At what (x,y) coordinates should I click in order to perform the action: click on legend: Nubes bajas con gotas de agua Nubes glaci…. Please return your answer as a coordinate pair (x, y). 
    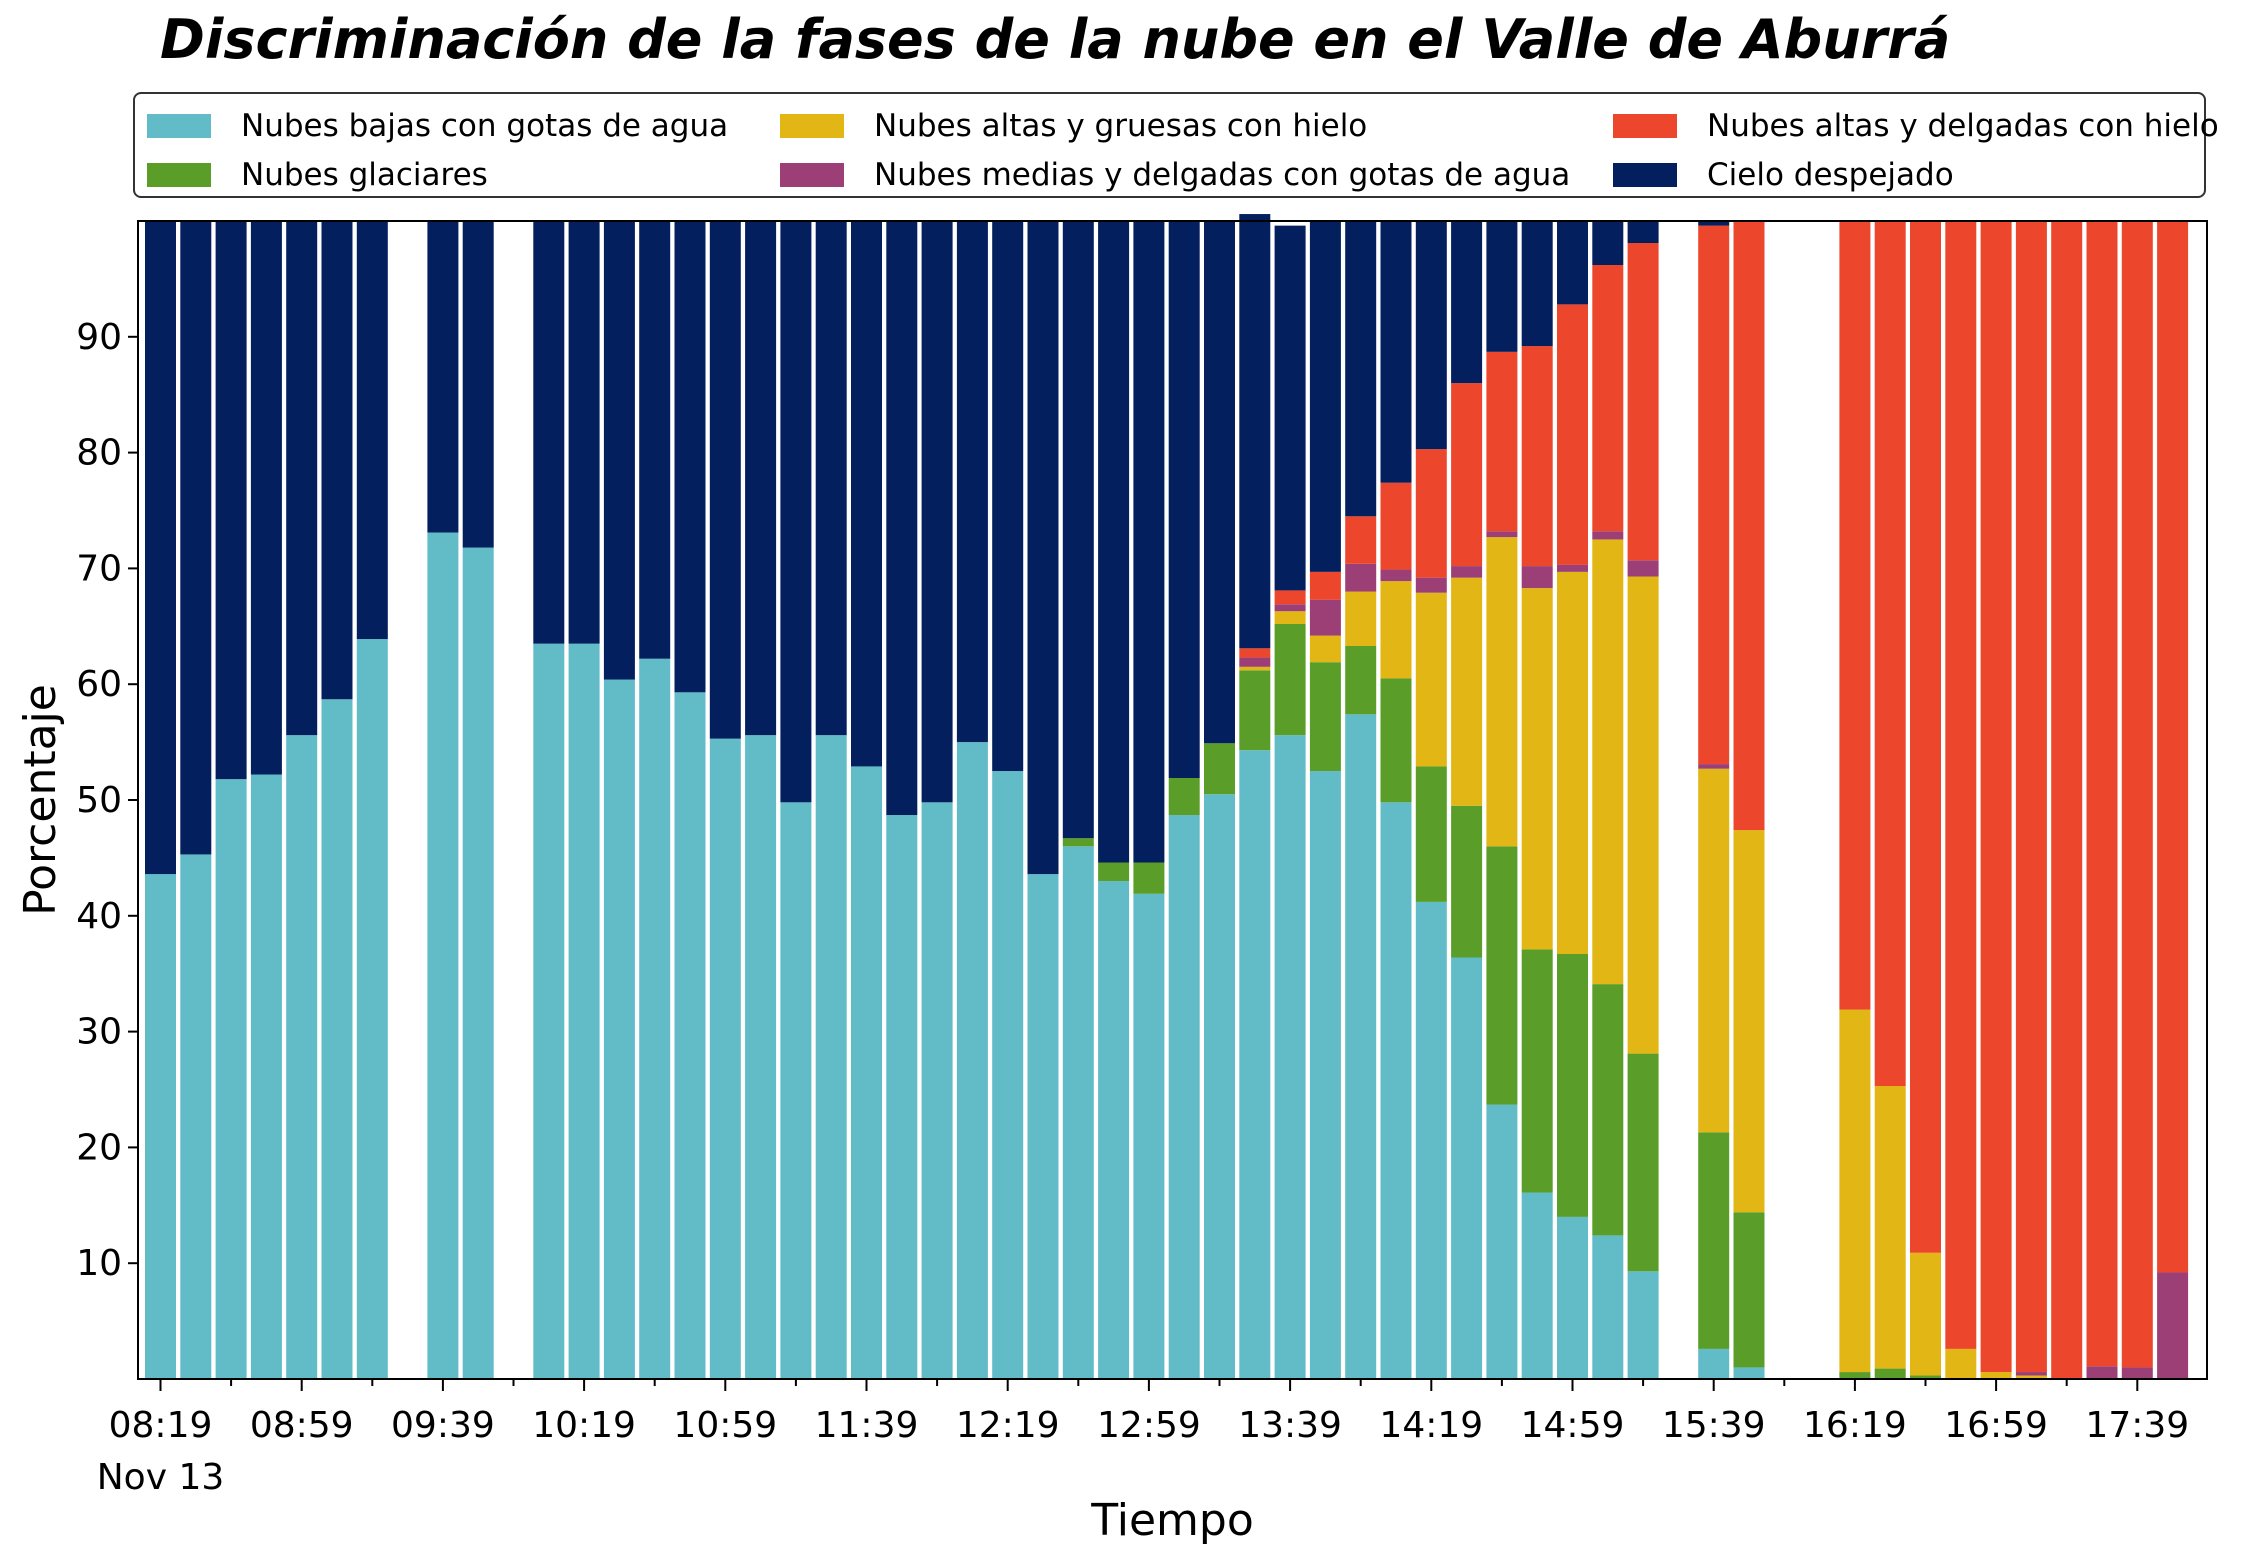
    Looking at the image, I should click on (1176, 145).